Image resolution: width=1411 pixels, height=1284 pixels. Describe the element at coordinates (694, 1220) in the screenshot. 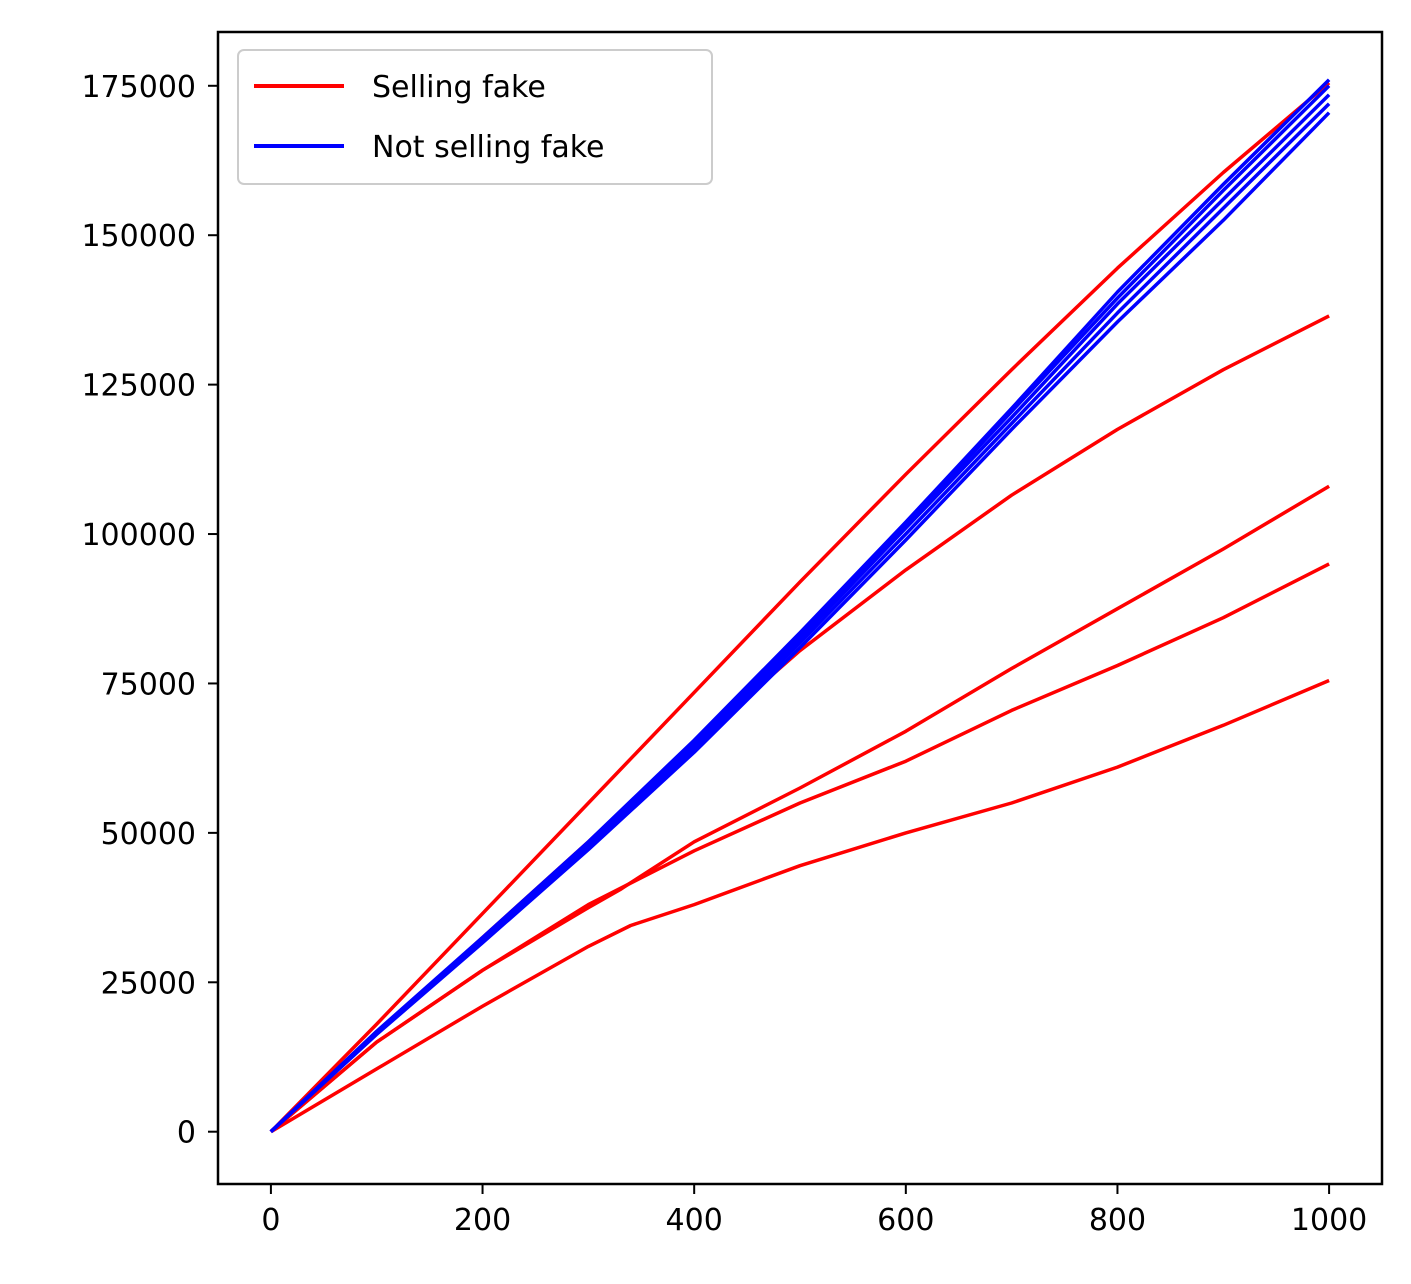

I see `x-tick-label: 400` at that location.